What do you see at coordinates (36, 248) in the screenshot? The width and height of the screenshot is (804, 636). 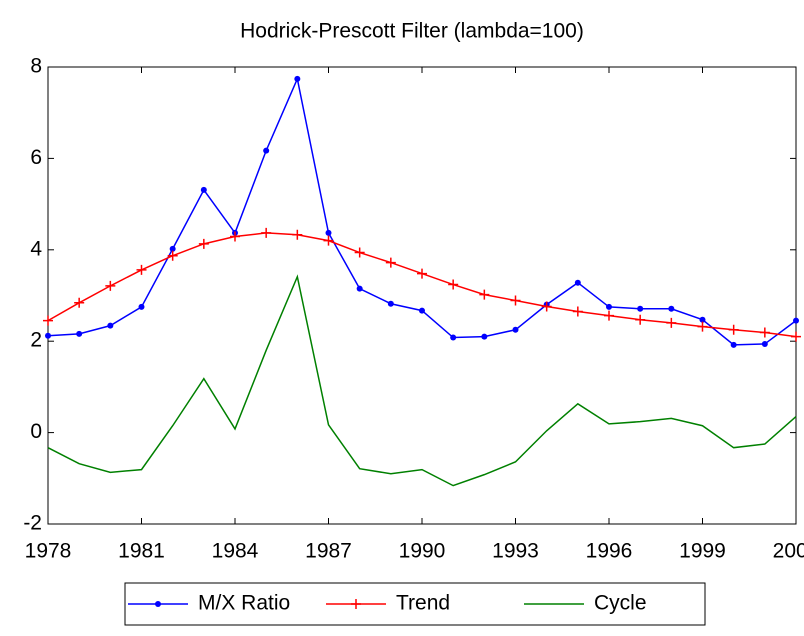 I see `y-tick-label: 4` at bounding box center [36, 248].